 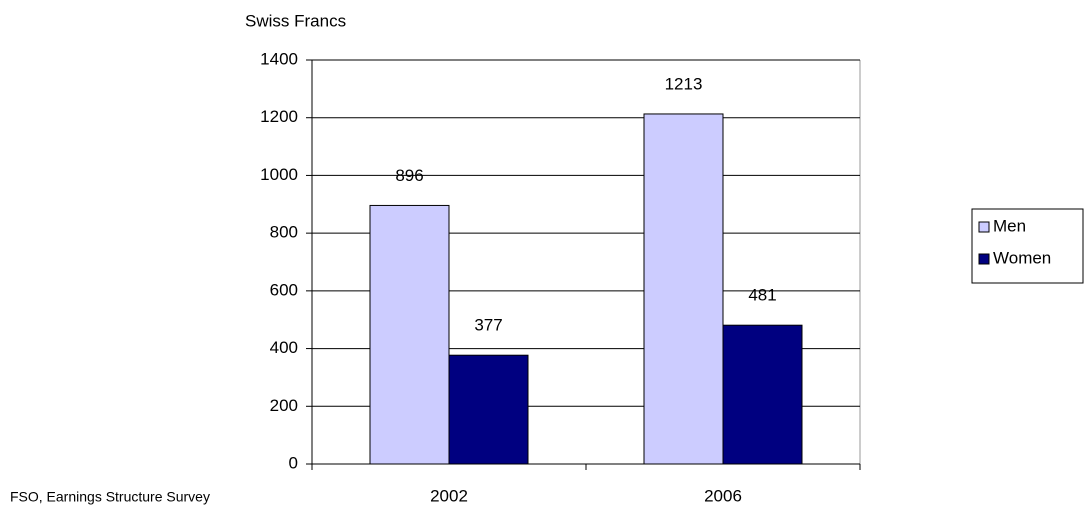 I want to click on y-tick-label: 1000, so click(x=279, y=174).